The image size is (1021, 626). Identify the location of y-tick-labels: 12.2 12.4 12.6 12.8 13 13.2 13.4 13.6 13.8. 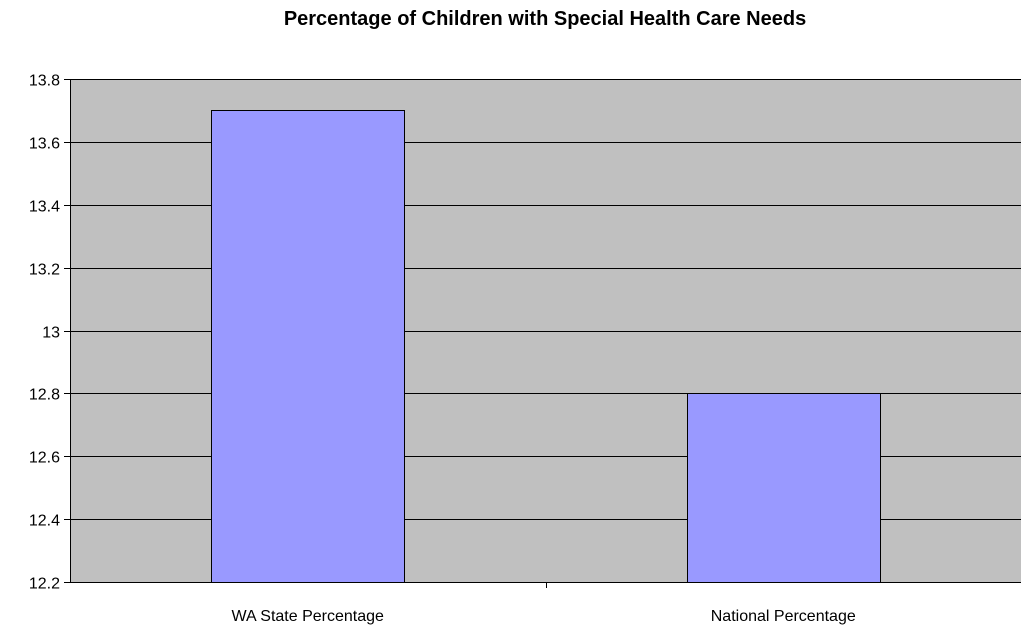
(44, 333).